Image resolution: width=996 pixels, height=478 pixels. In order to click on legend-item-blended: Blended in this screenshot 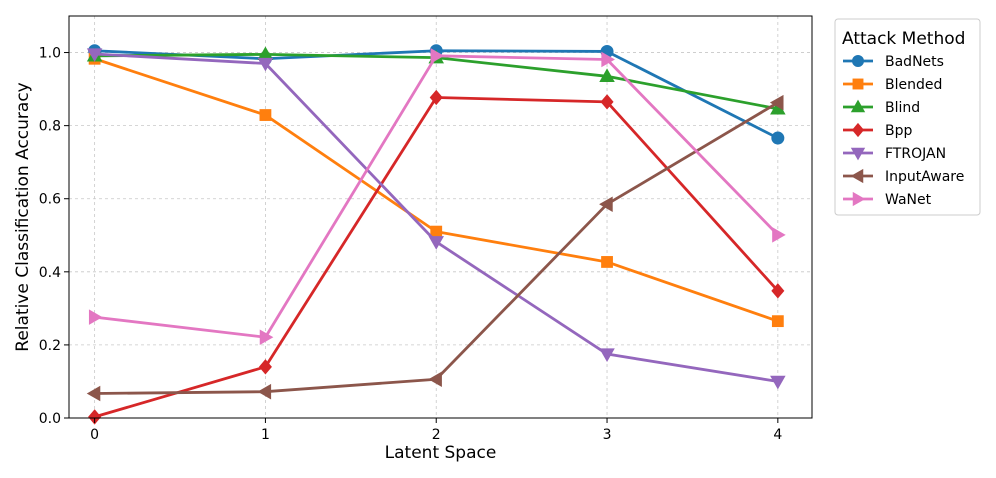, I will do `click(892, 85)`.